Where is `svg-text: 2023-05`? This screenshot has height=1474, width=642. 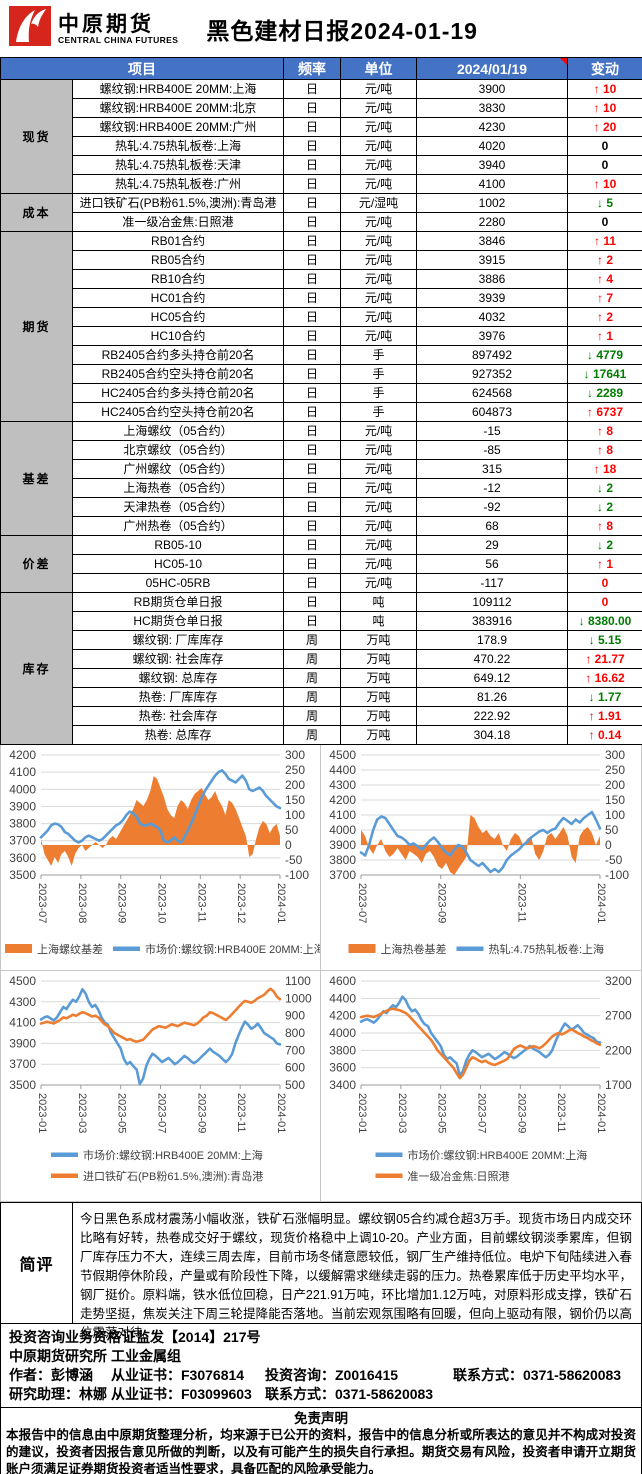 svg-text: 2023-05 is located at coordinates (442, 1113).